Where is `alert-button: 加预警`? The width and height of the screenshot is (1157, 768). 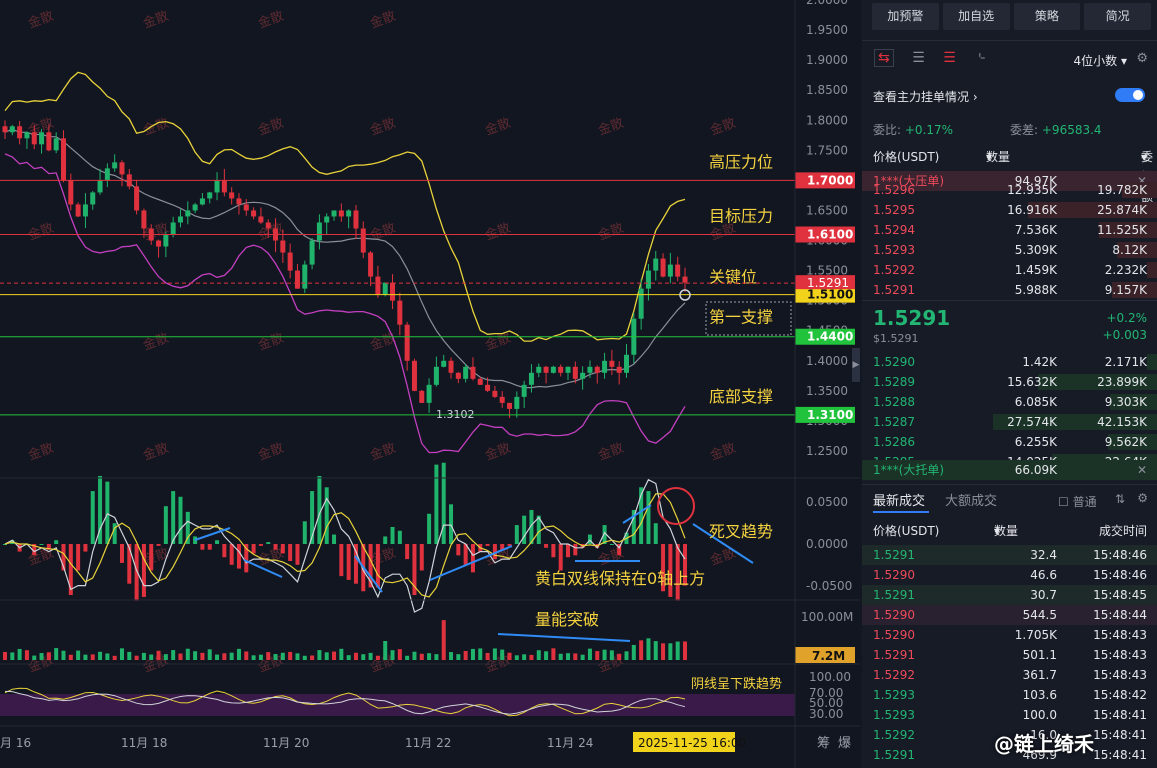
alert-button: 加预警 is located at coordinates (905, 16).